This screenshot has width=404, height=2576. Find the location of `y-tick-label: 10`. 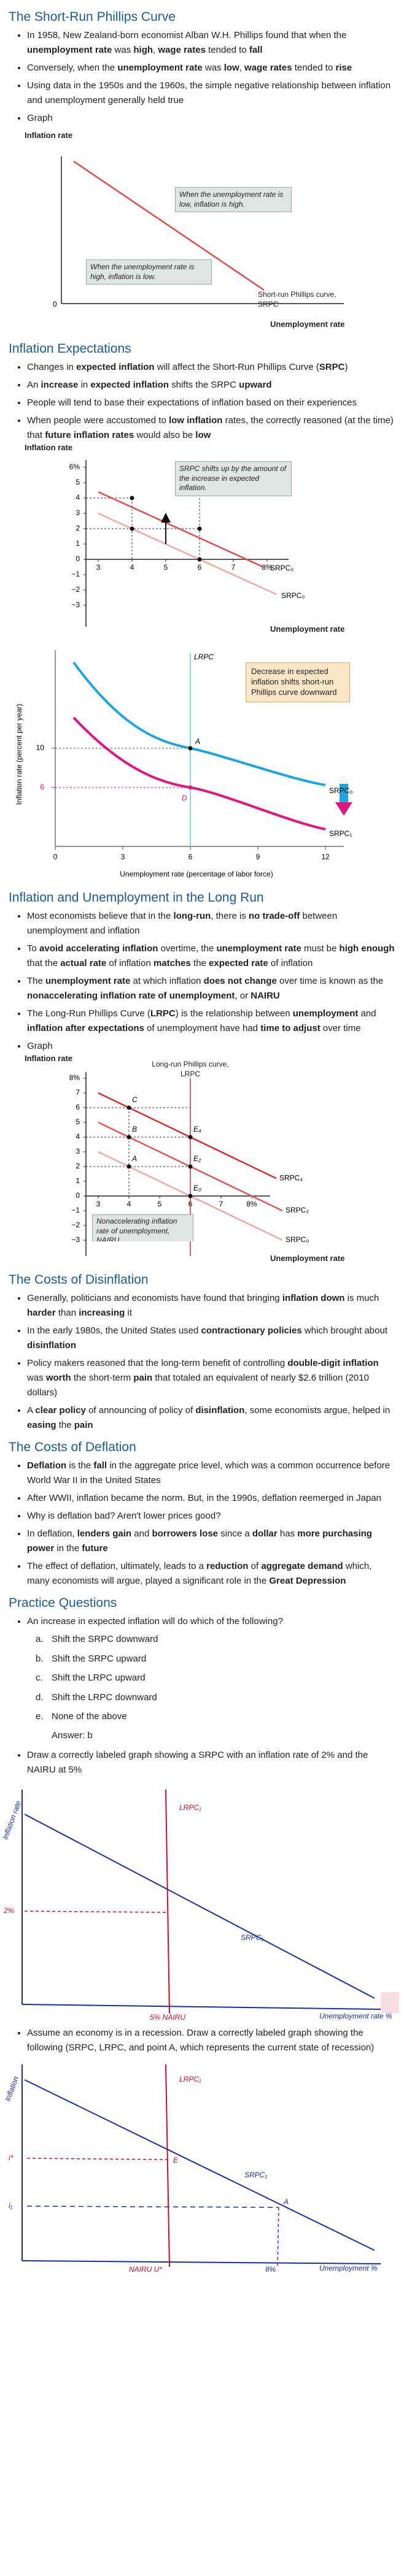

y-tick-label: 10 is located at coordinates (40, 747).